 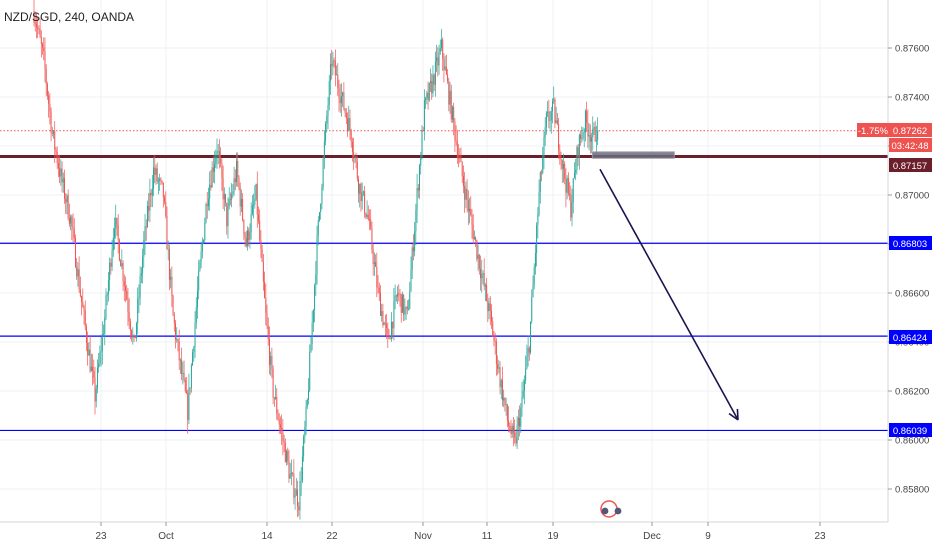 I want to click on events-icon, so click(x=611, y=509).